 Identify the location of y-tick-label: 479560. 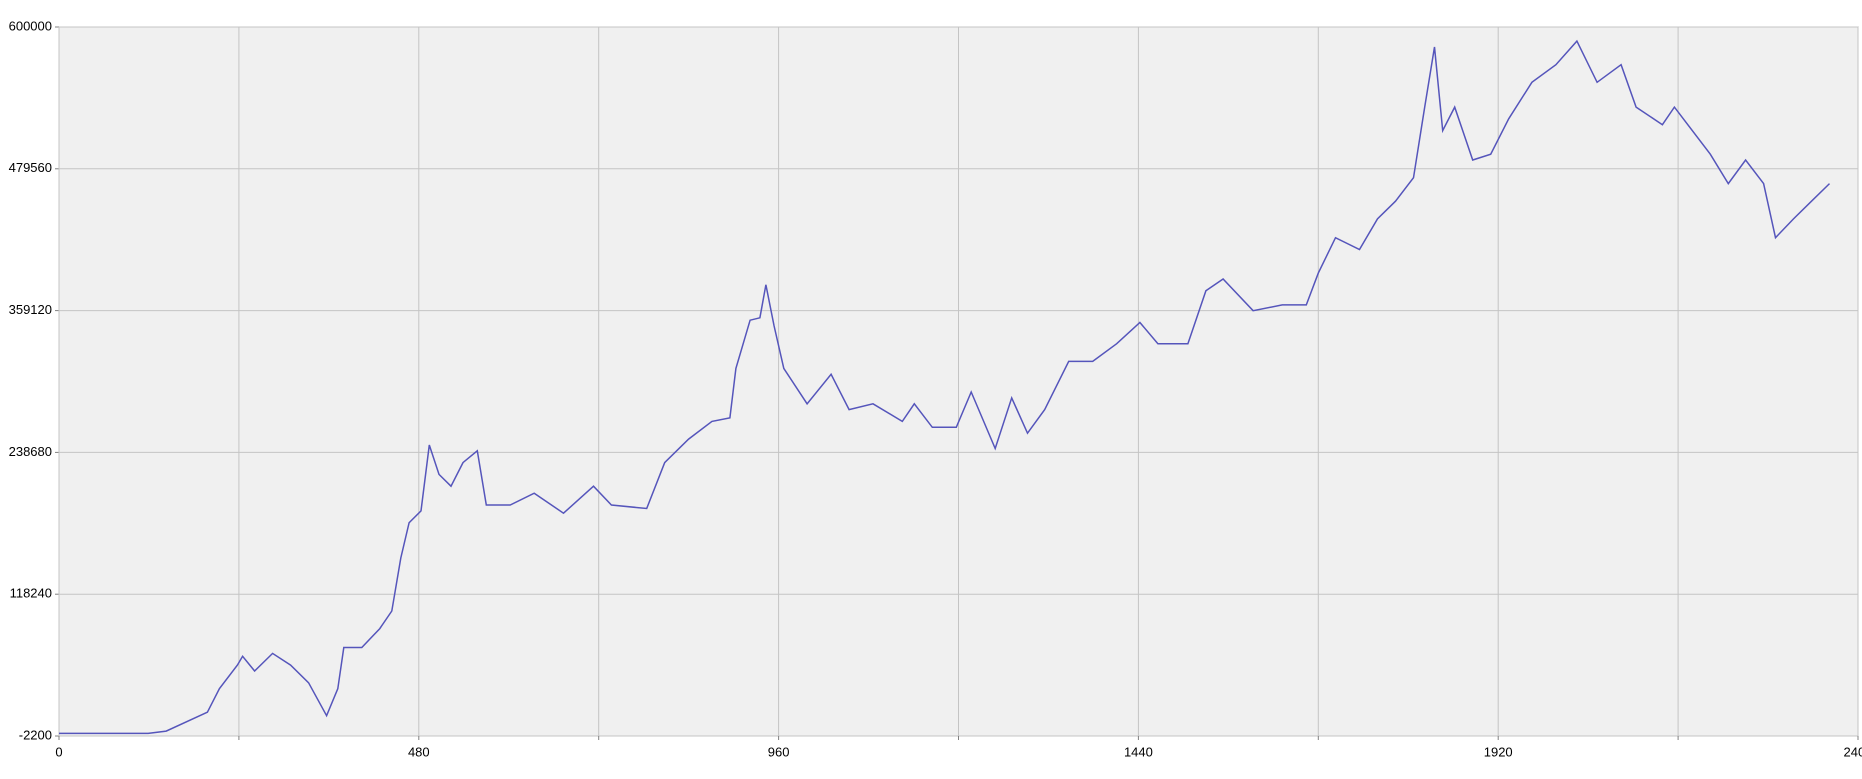
(30, 167).